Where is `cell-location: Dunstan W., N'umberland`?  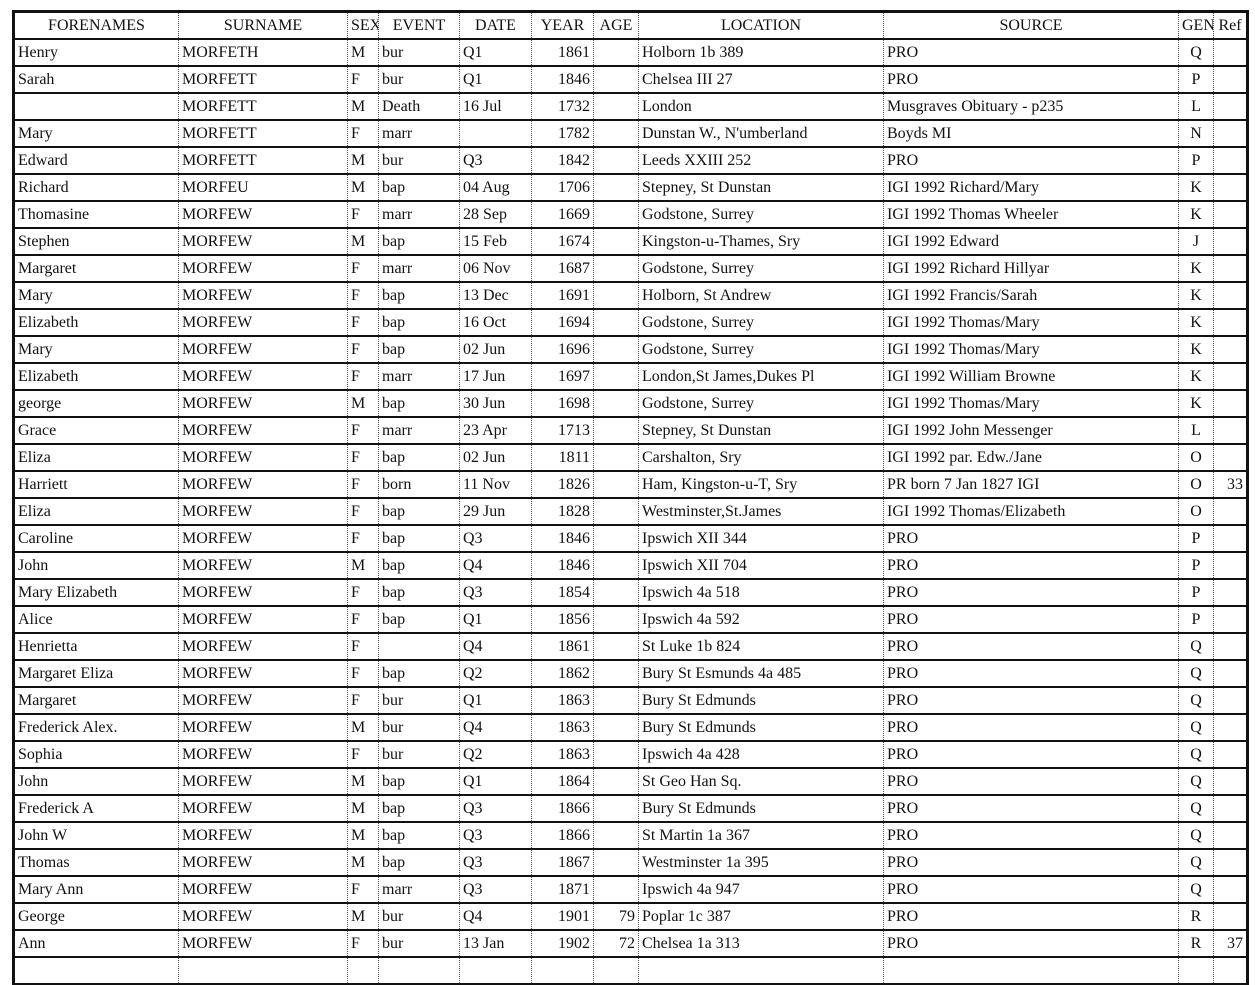 cell-location: Dunstan W., N'umberland is located at coordinates (761, 133).